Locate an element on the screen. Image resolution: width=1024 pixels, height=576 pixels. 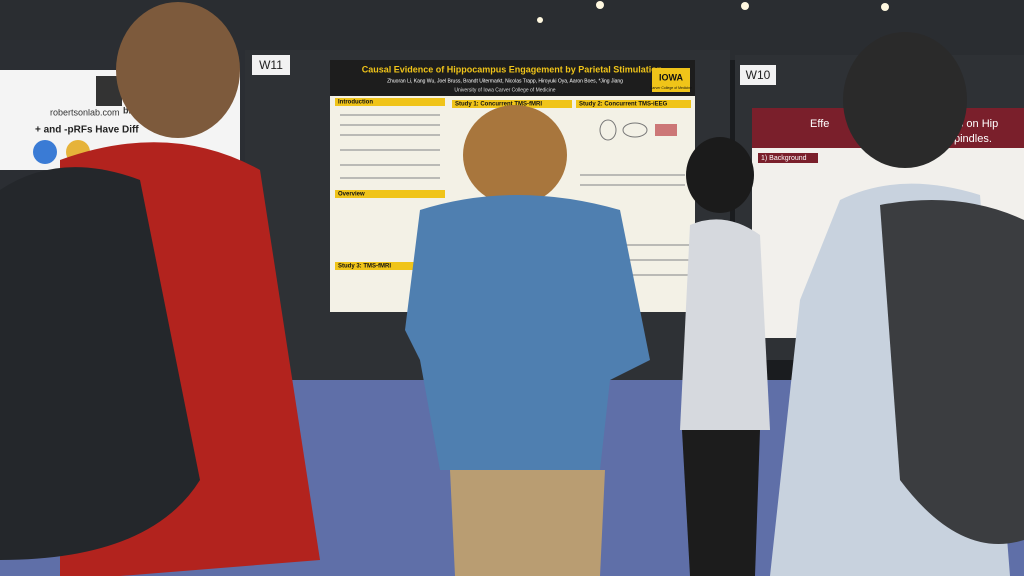
text-lines is located at coordinates (515, 195).